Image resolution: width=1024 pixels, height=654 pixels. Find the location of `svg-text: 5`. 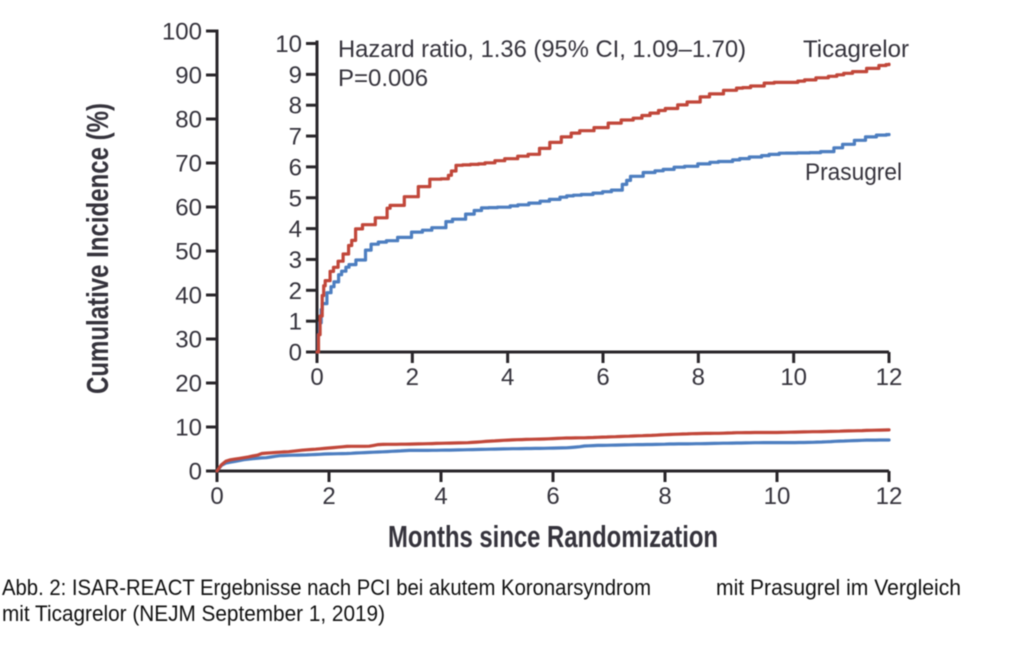

svg-text: 5 is located at coordinates (295, 198).